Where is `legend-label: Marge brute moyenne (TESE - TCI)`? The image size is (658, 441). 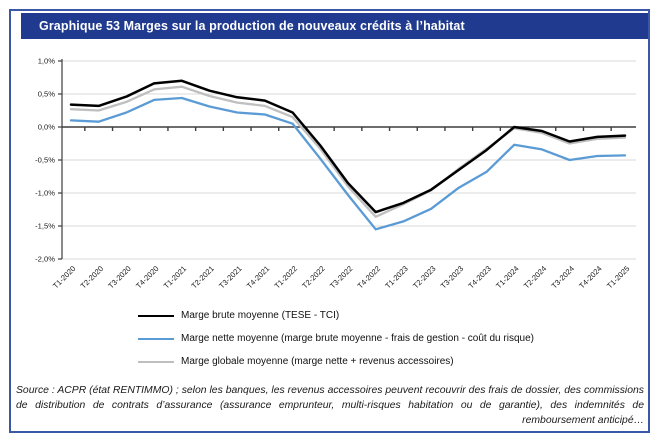 legend-label: Marge brute moyenne (TESE - TCI) is located at coordinates (260, 315).